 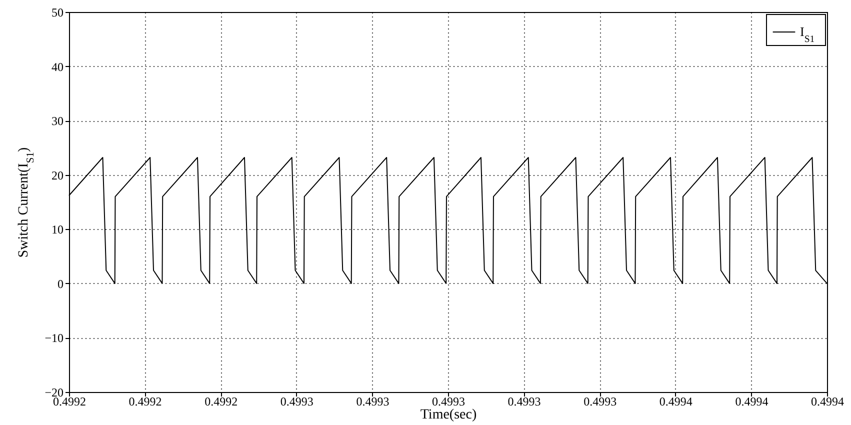 What do you see at coordinates (58, 13) in the screenshot?
I see `y-tick-label: 50` at bounding box center [58, 13].